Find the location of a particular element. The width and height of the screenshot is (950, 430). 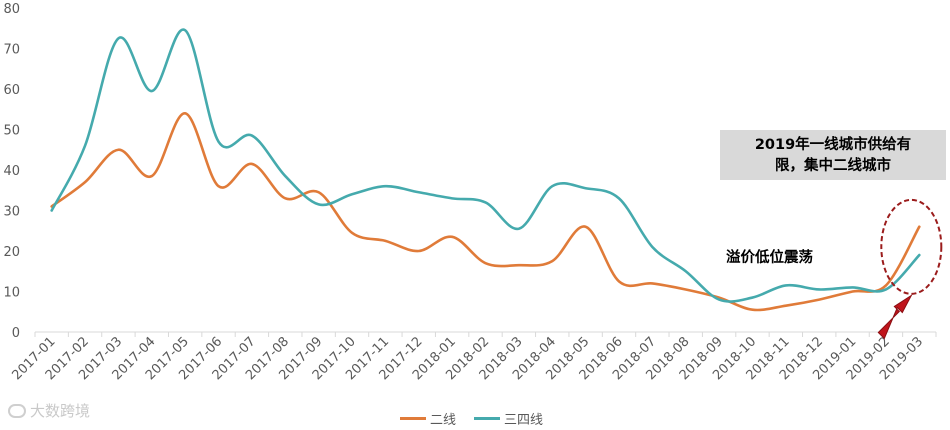

watermark-logo-icon is located at coordinates (17, 410).